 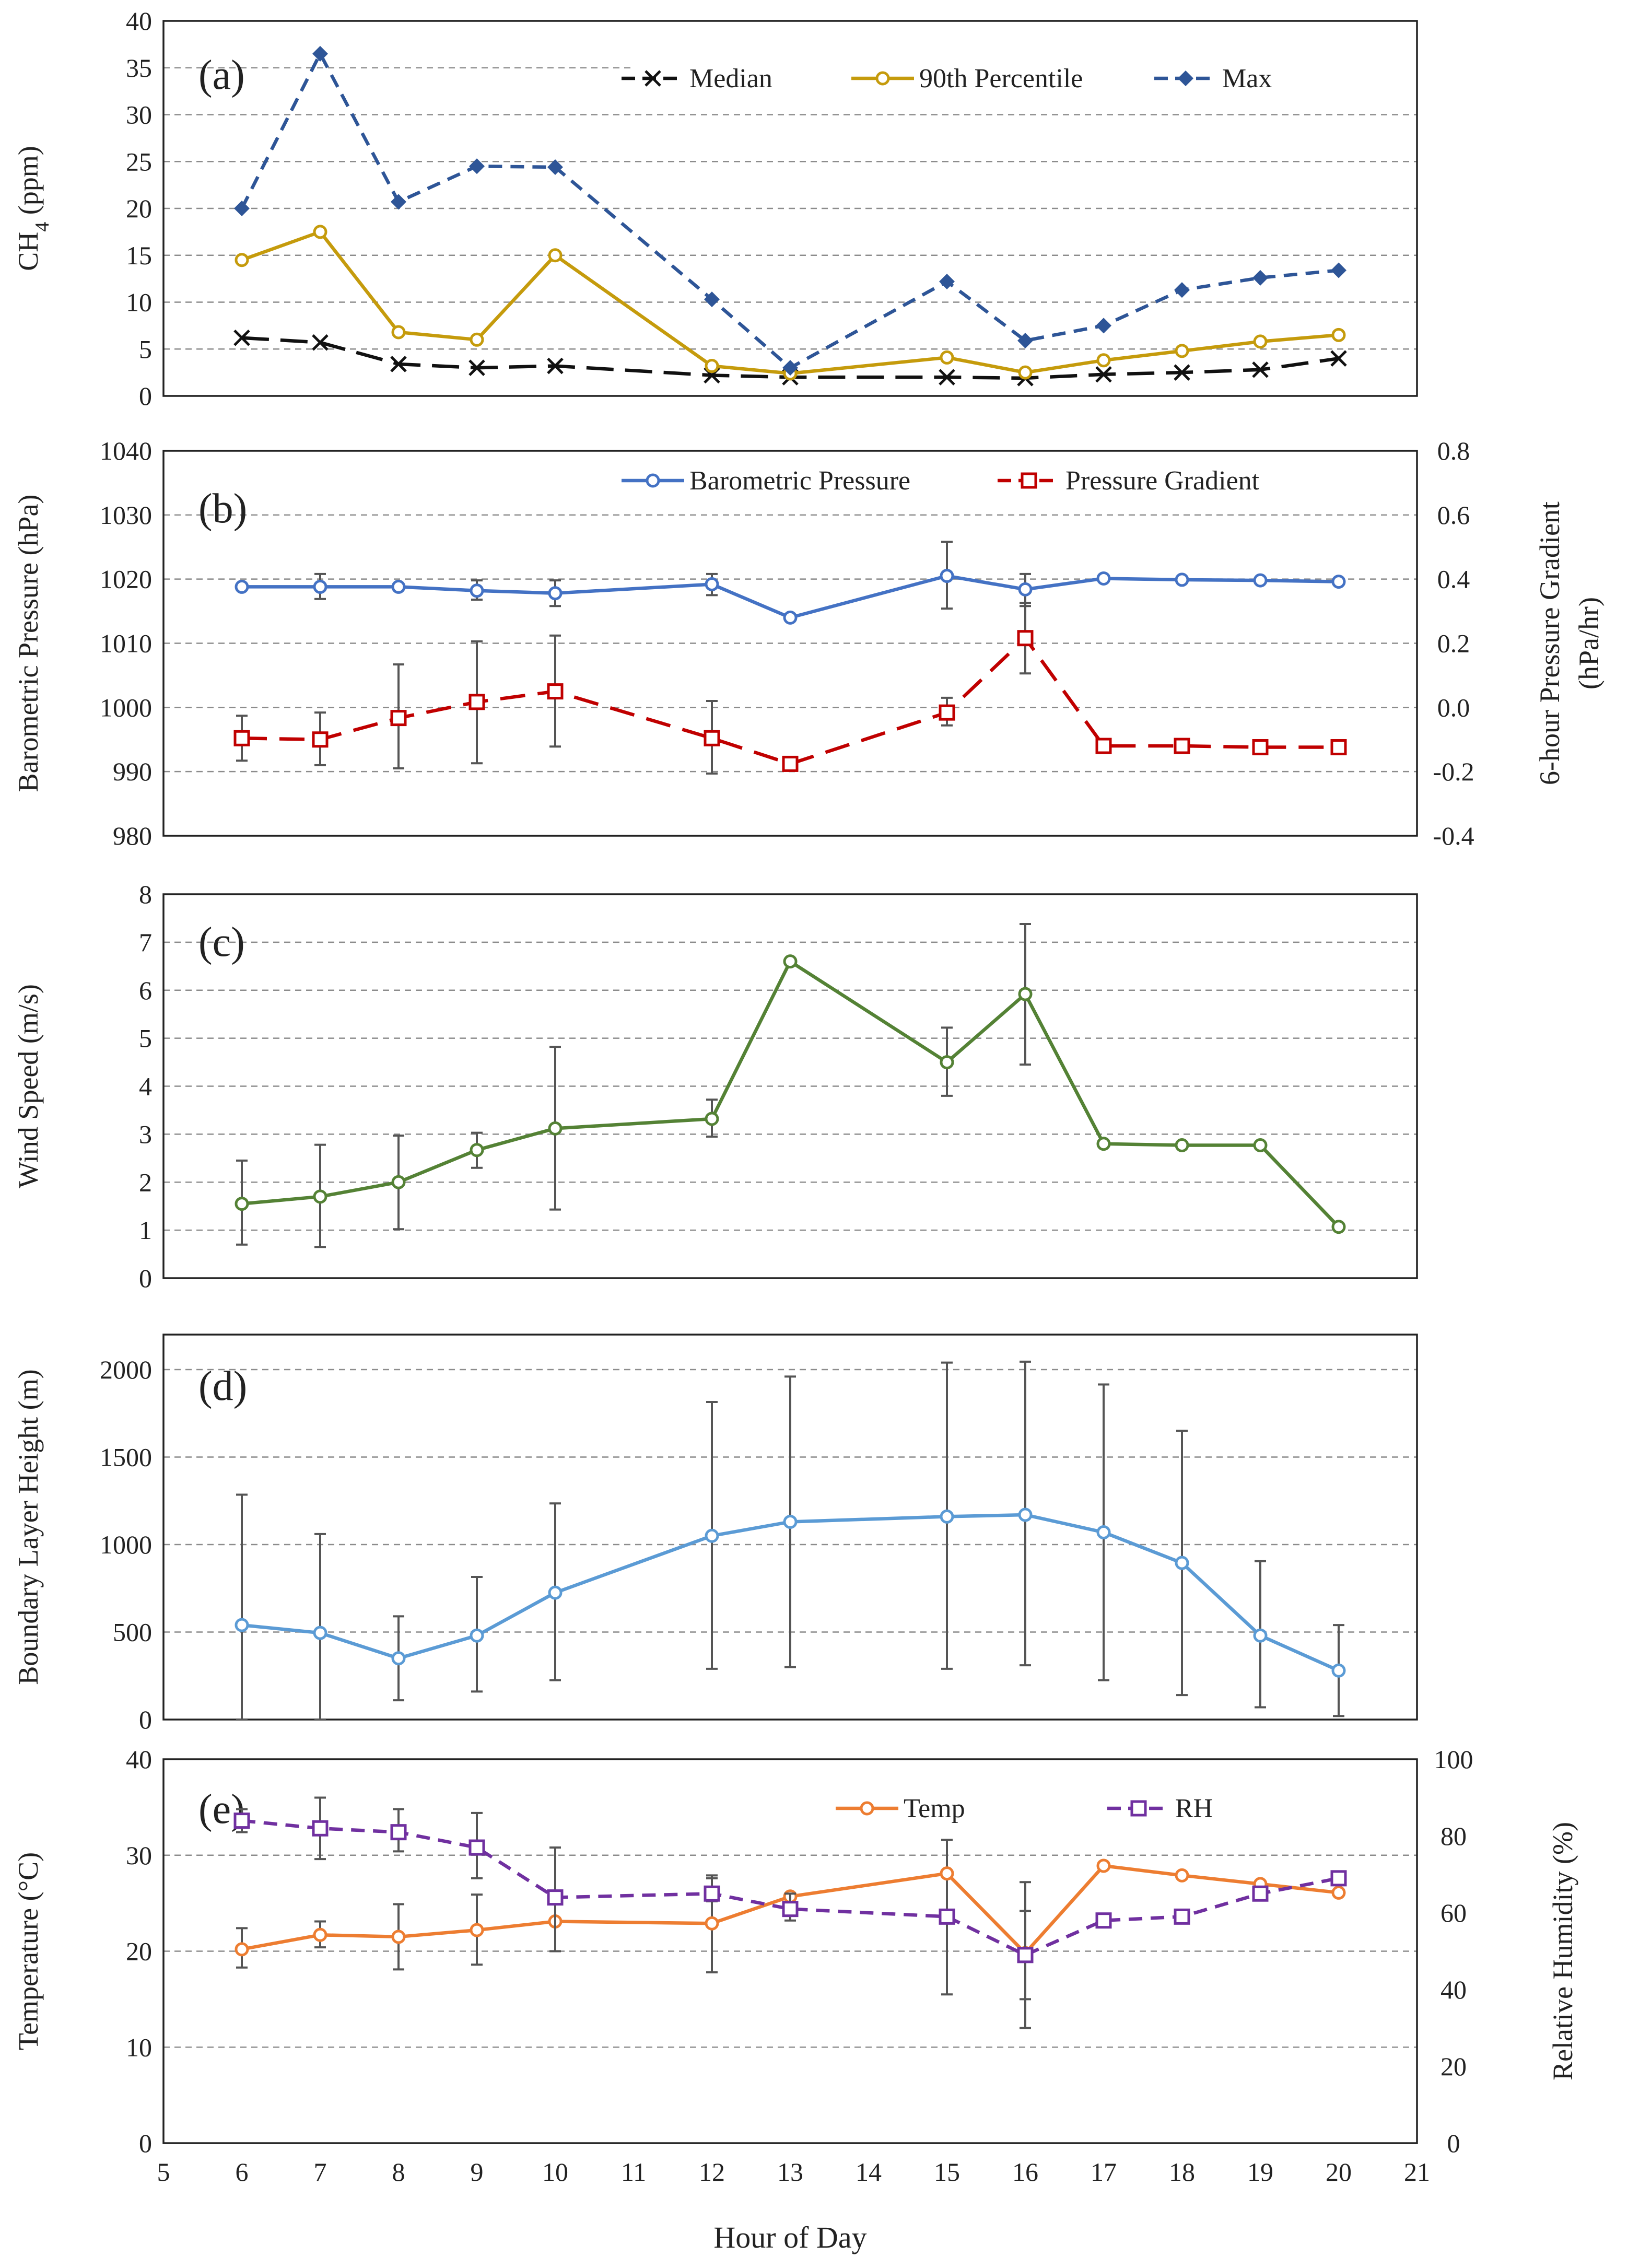 I want to click on y-tick-label: 0, so click(x=145, y=1720).